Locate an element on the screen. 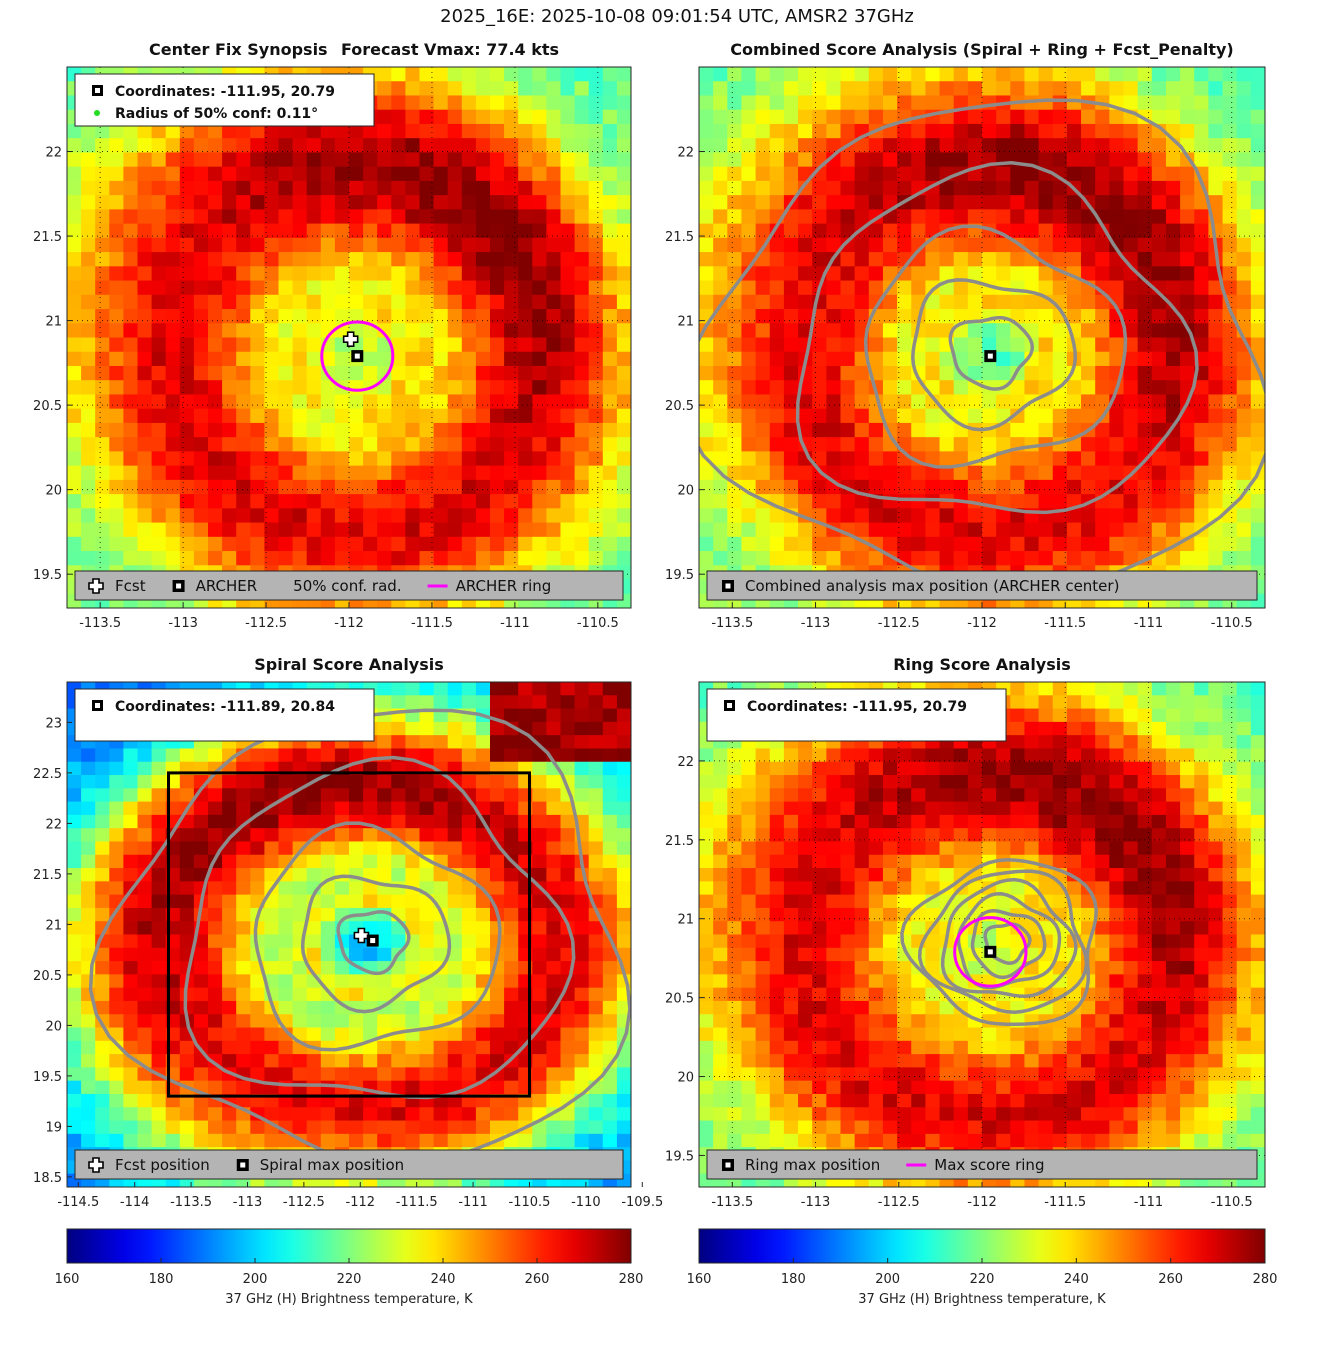 The width and height of the screenshot is (1317, 1350). legend-label: ARCHER is located at coordinates (227, 586).